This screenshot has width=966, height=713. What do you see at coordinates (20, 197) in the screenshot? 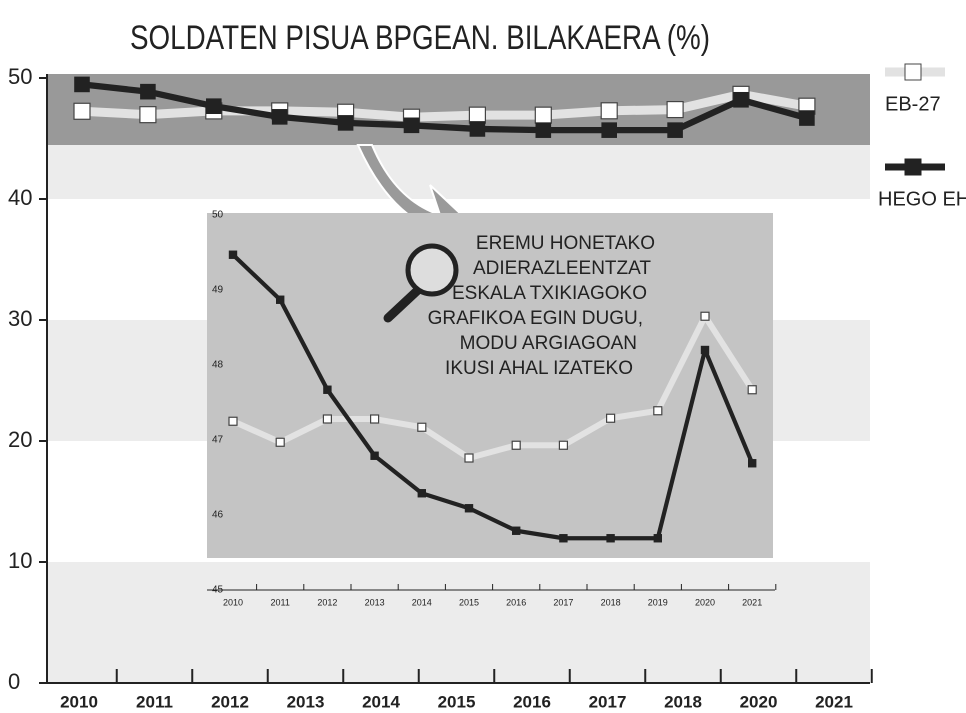
I see `y-tick-label: 40` at bounding box center [20, 197].